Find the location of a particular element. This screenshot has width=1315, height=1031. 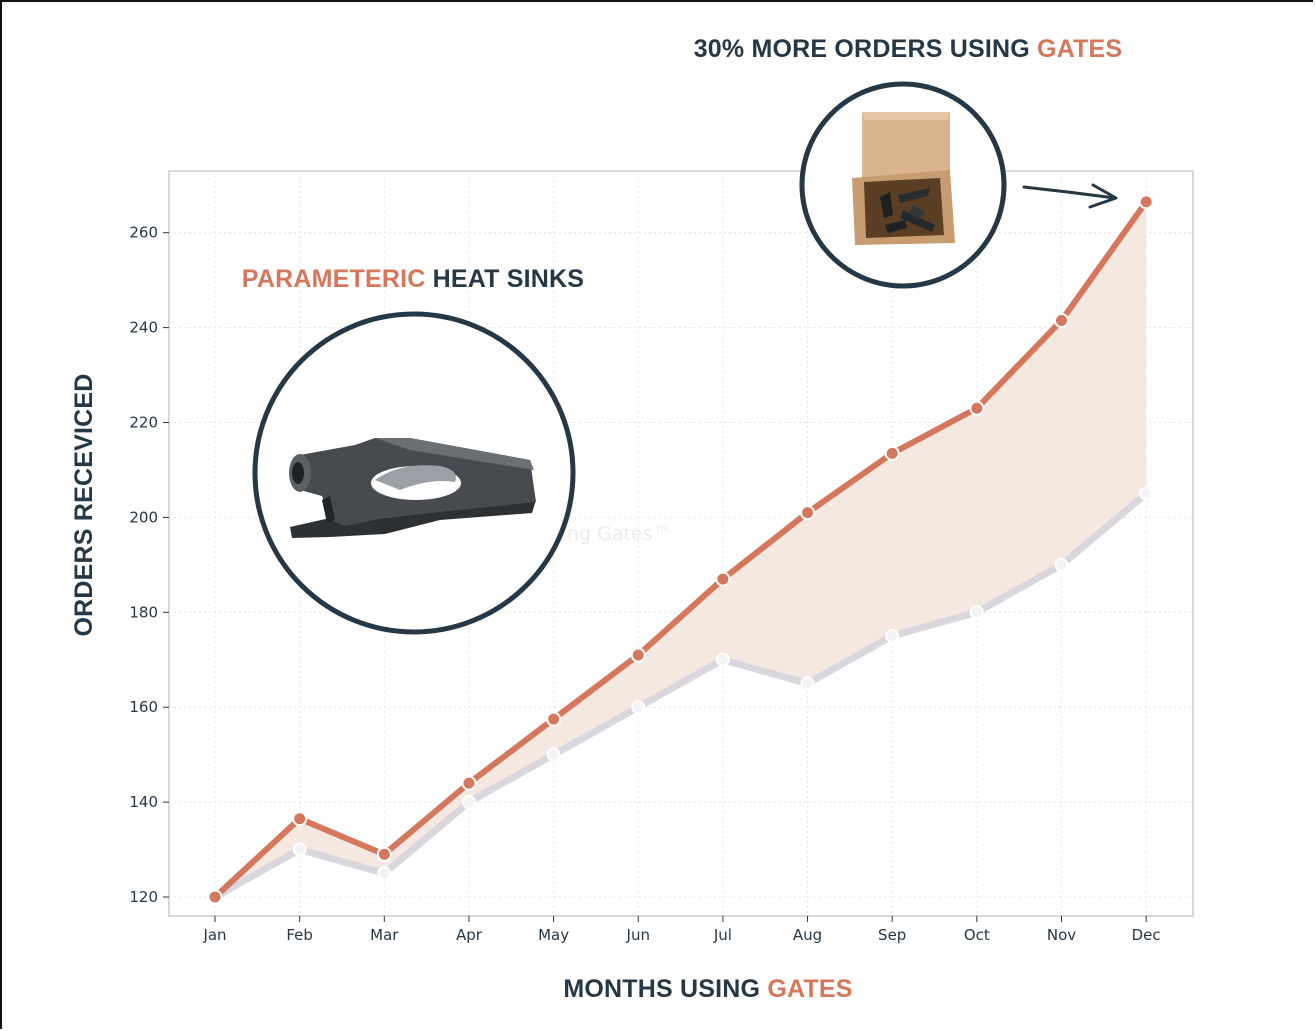

y-tick-label: 140 is located at coordinates (143, 802).